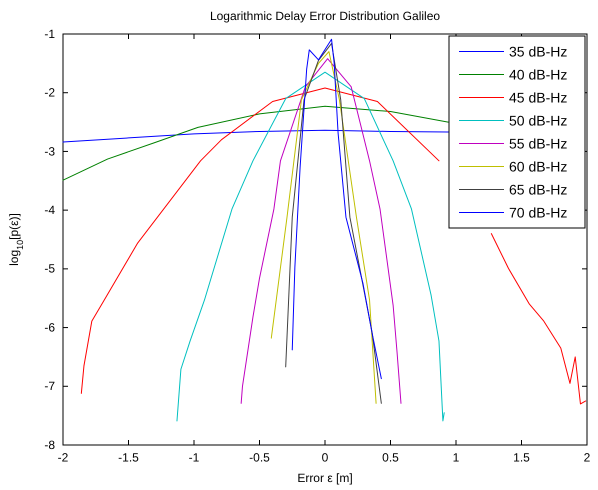 Image resolution: width=598 pixels, height=490 pixels. Describe the element at coordinates (538, 190) in the screenshot. I see `legend-label: 65 dB-Hz` at that location.